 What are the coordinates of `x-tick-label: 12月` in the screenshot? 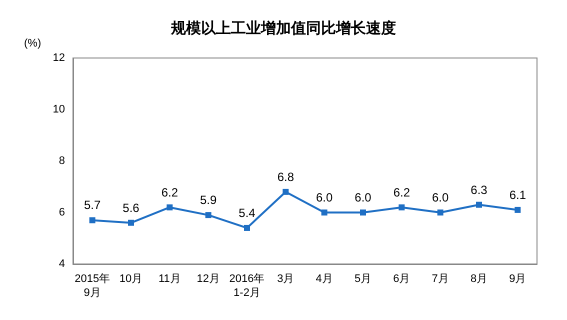 It's located at (208, 279).